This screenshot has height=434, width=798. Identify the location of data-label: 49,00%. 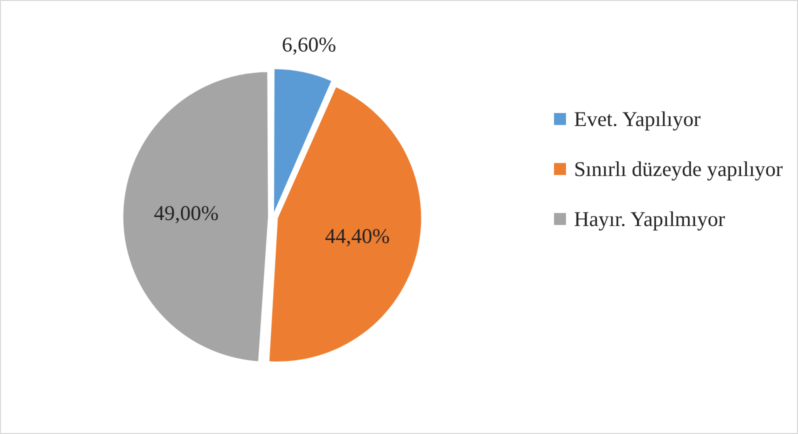
(186, 212).